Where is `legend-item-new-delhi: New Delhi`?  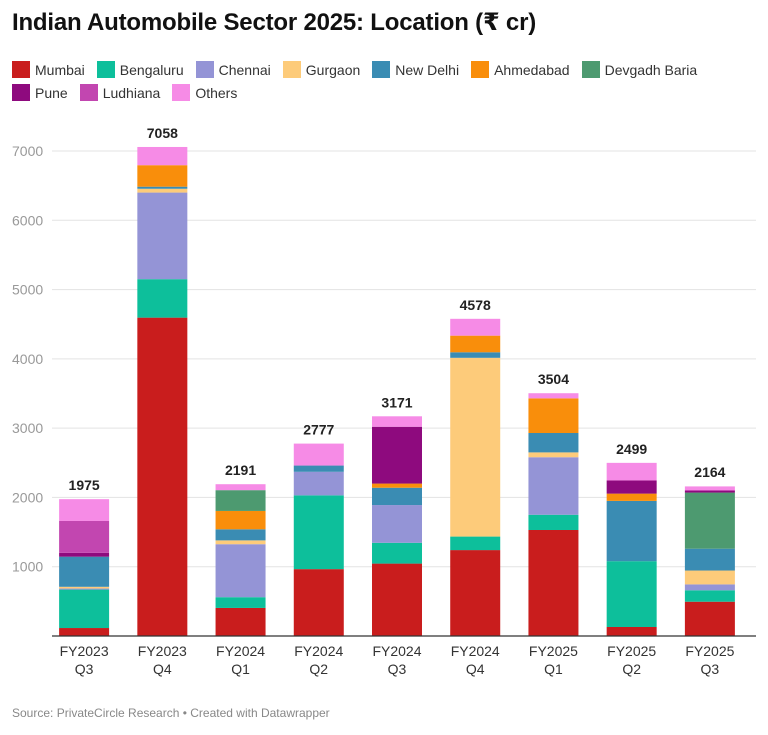 legend-item-new-delhi: New Delhi is located at coordinates (415, 69).